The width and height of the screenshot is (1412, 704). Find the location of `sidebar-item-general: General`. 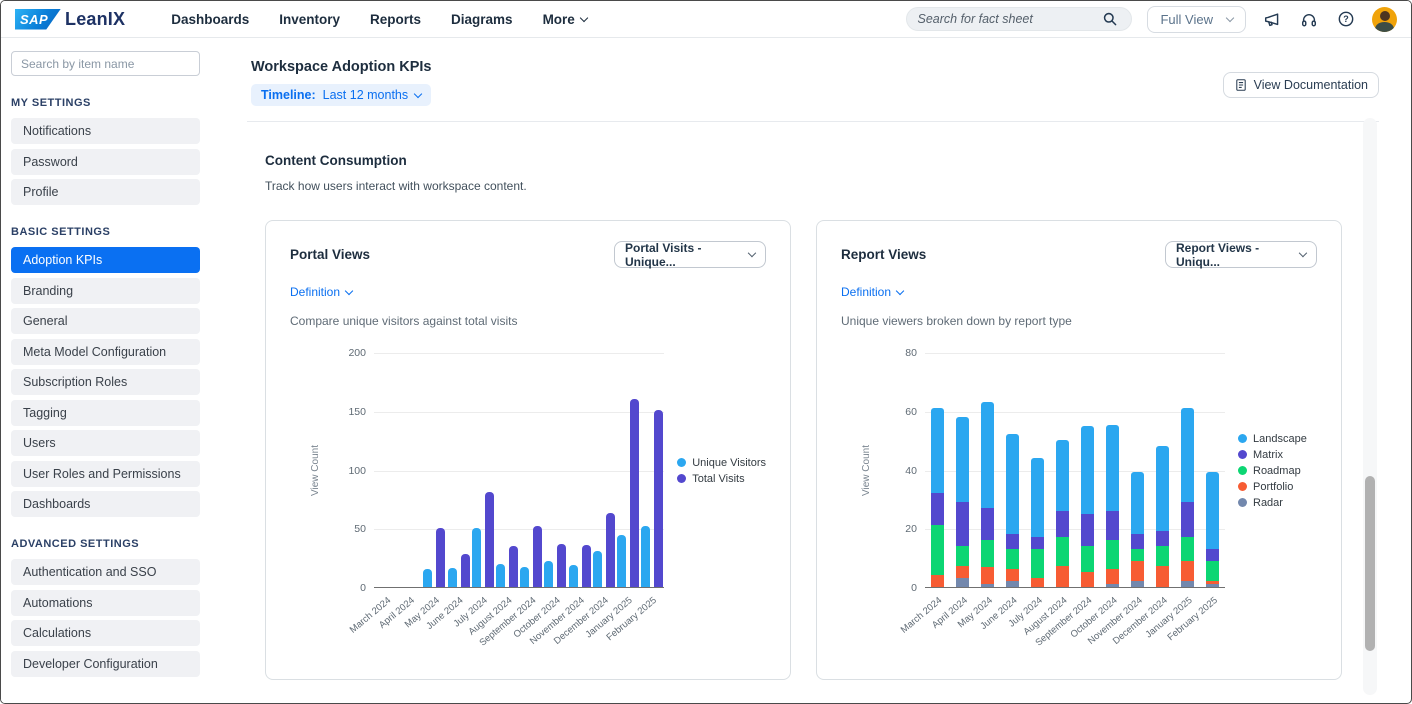

sidebar-item-general: General is located at coordinates (105, 321).